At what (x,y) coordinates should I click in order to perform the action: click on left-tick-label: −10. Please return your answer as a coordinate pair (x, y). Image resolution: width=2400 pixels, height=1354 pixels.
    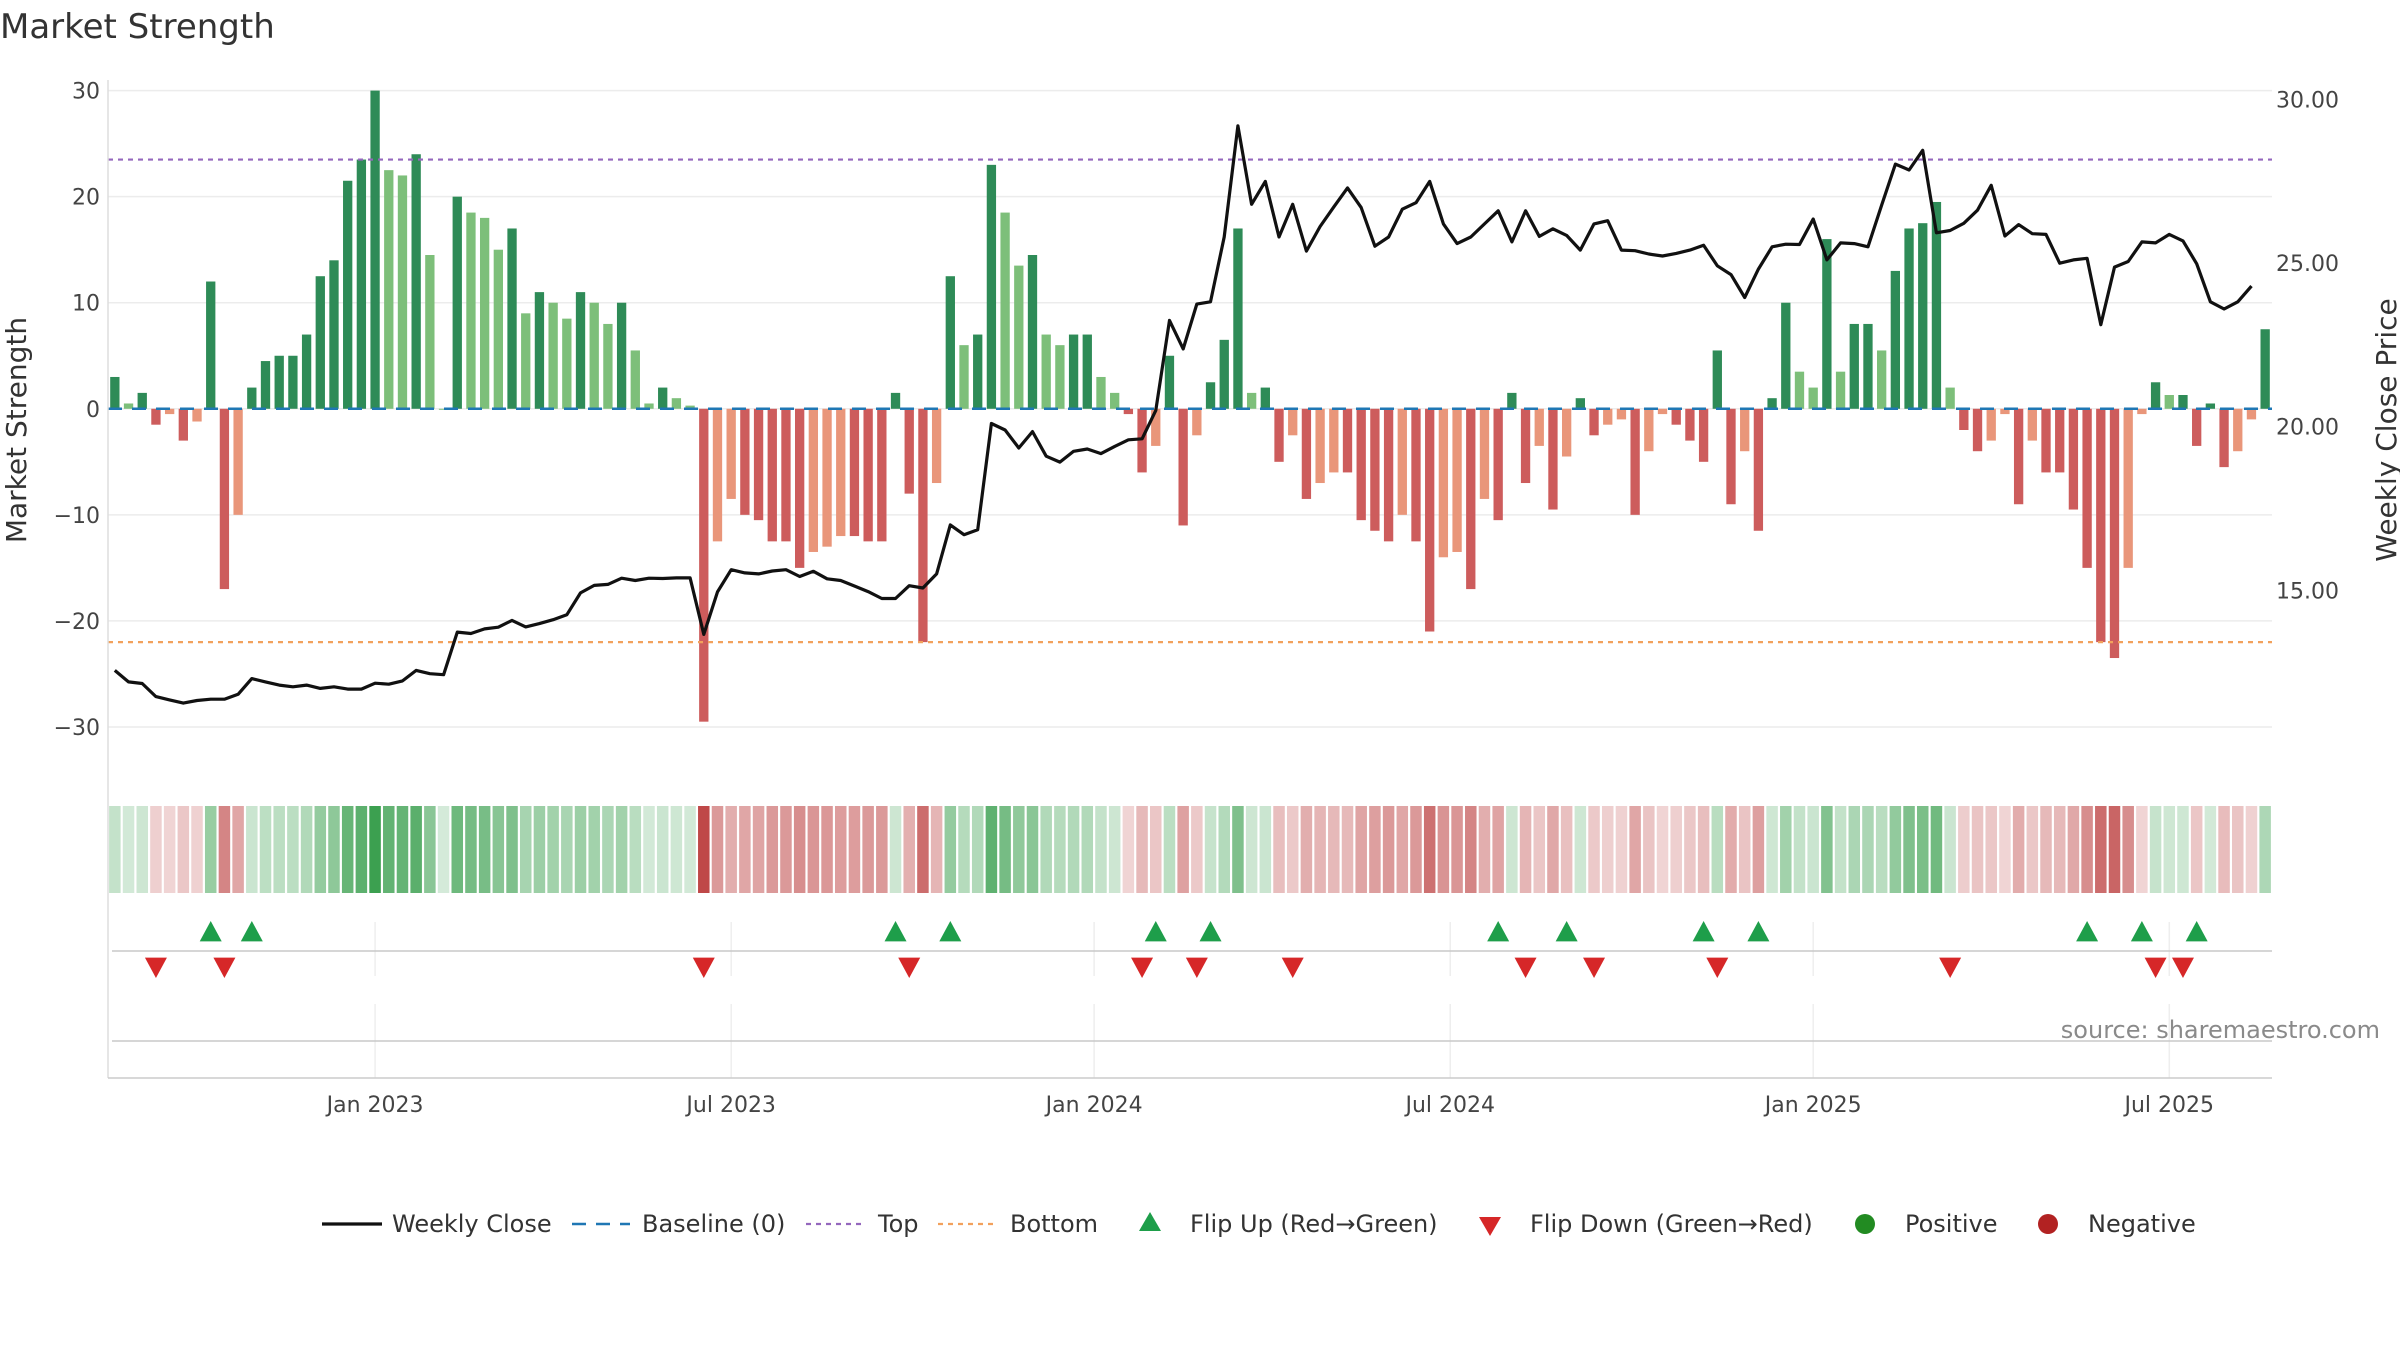
    Looking at the image, I should click on (77, 516).